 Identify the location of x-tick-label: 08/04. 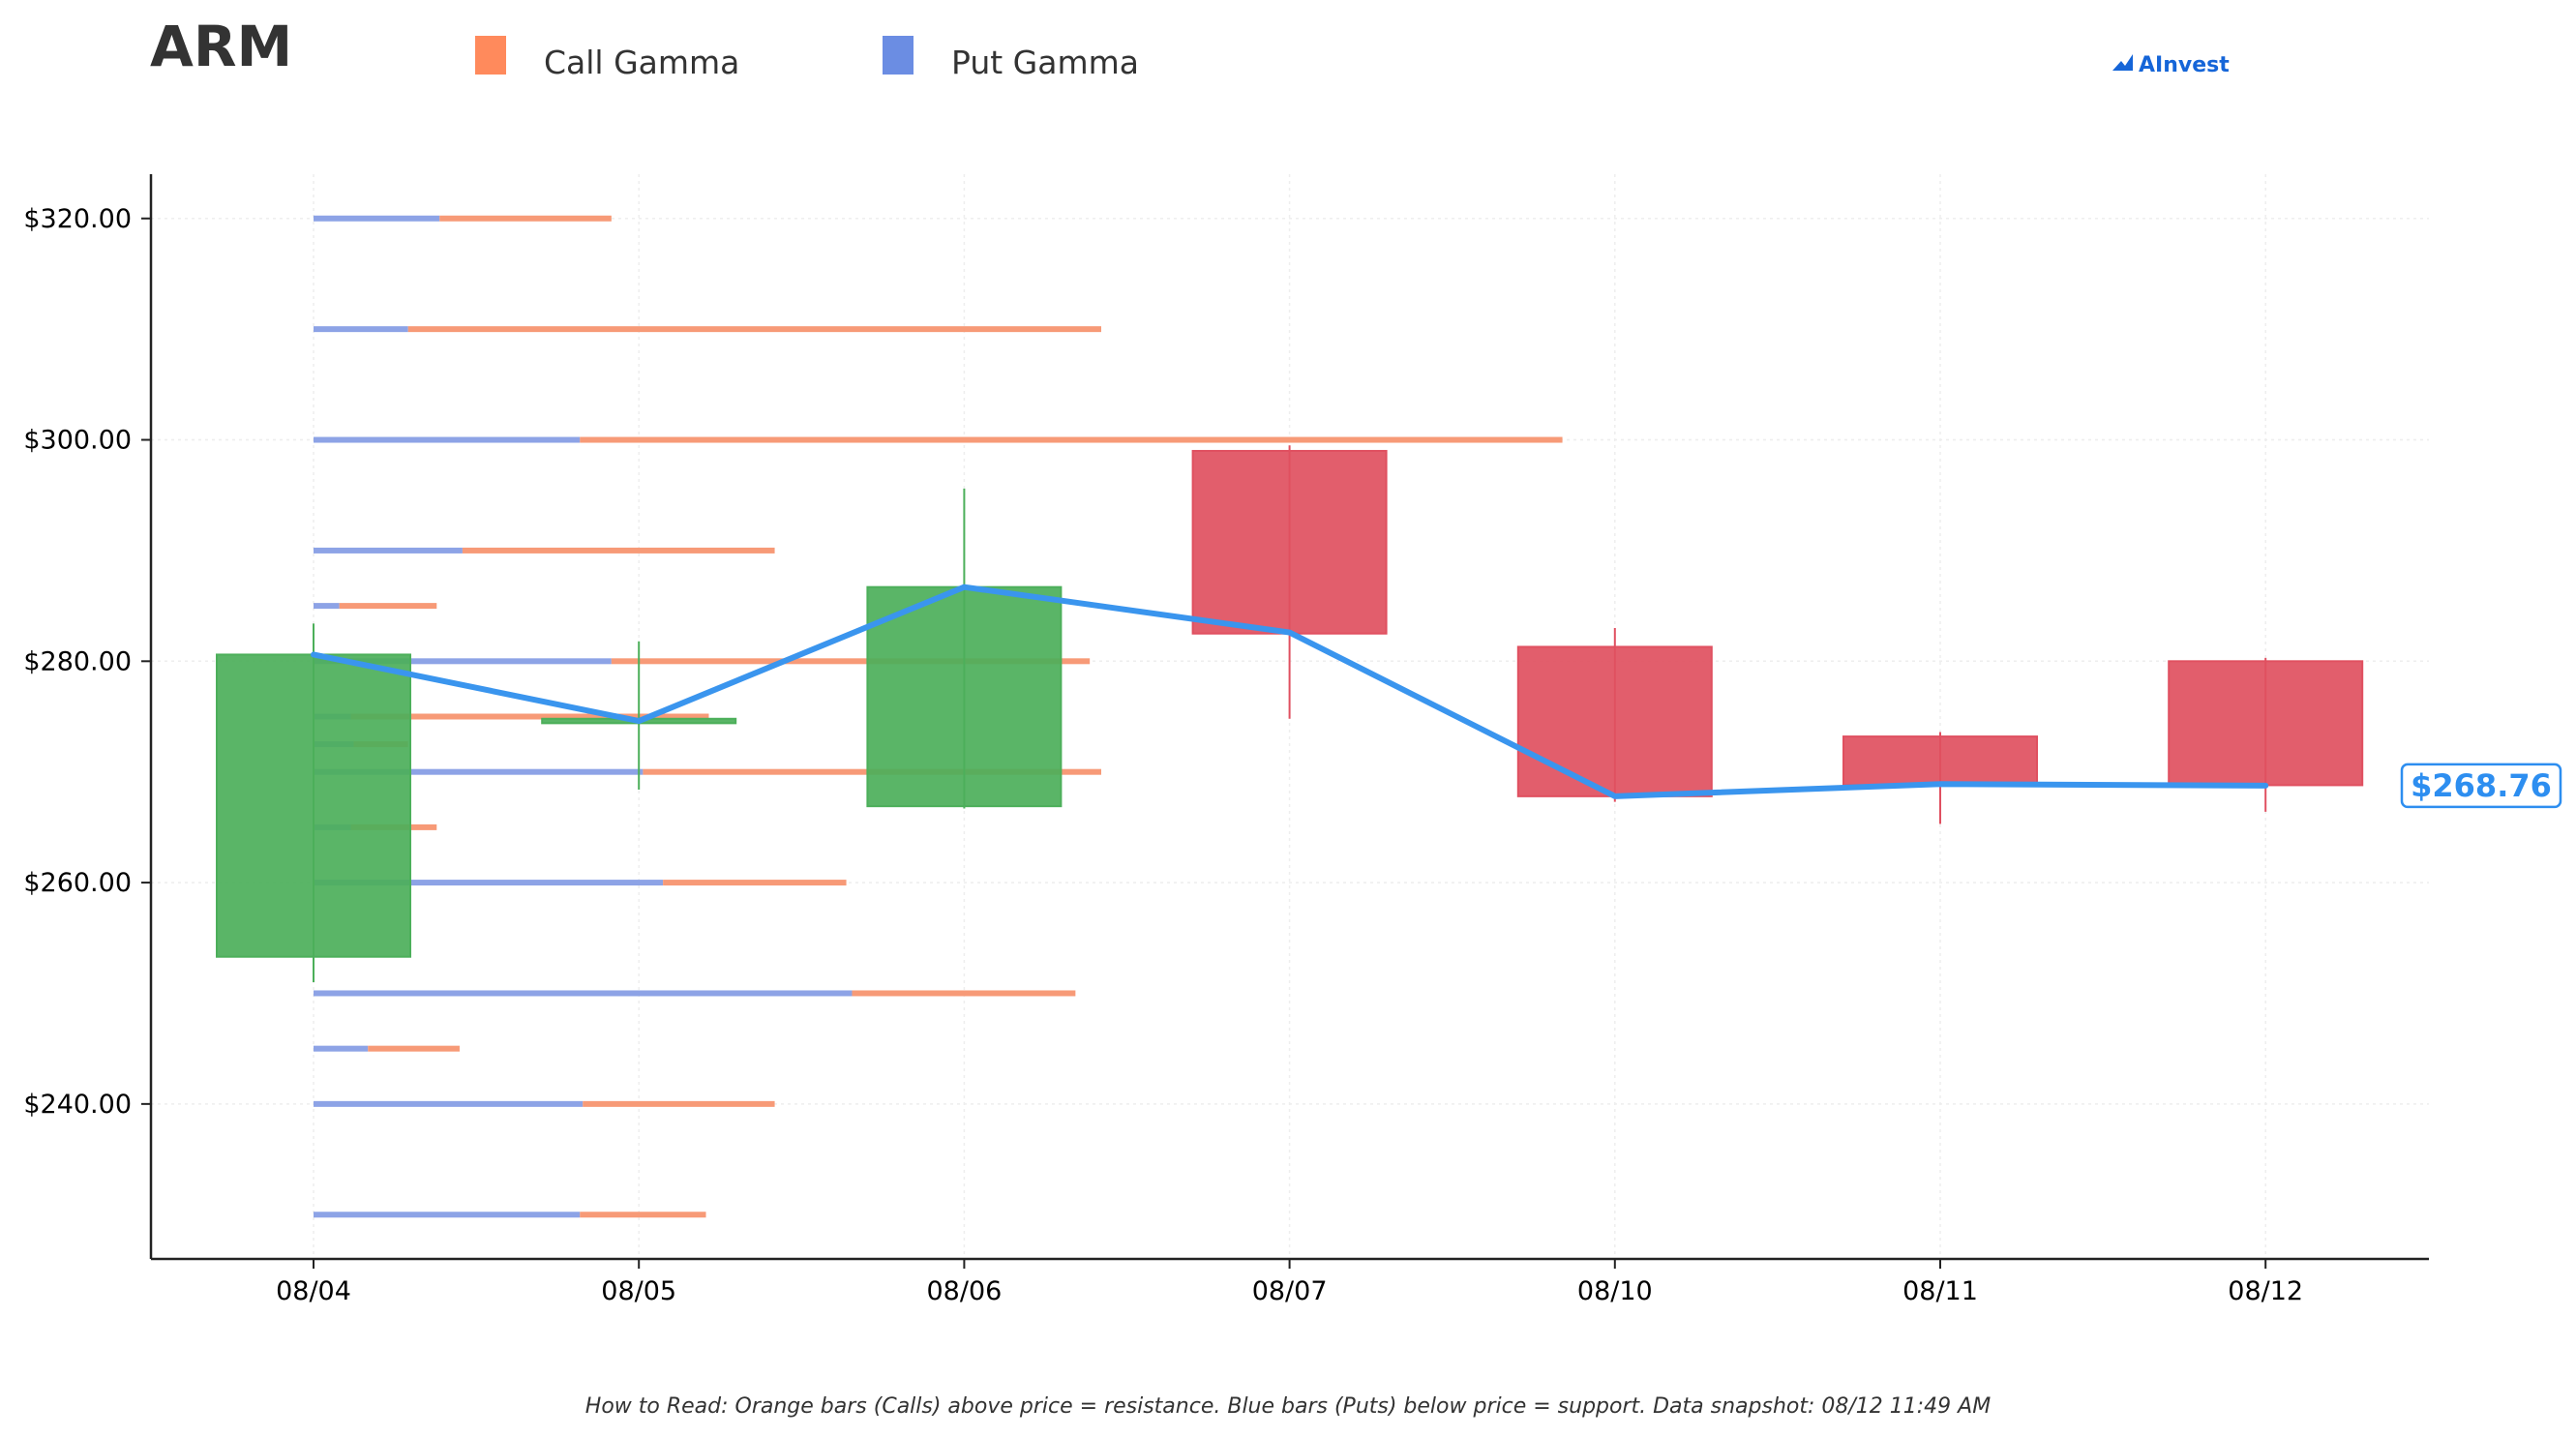
(313, 1291).